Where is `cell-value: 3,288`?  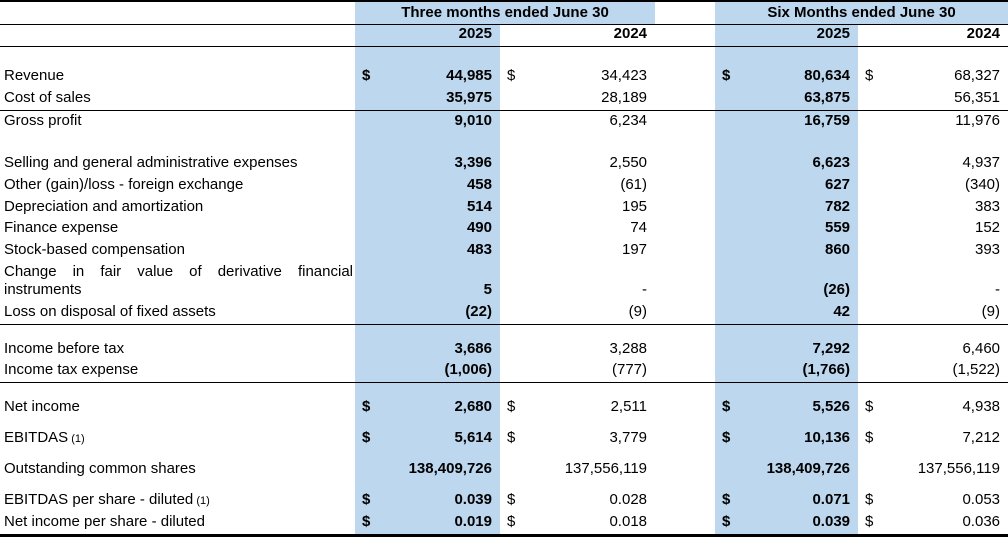
cell-value: 3,288 is located at coordinates (628, 348).